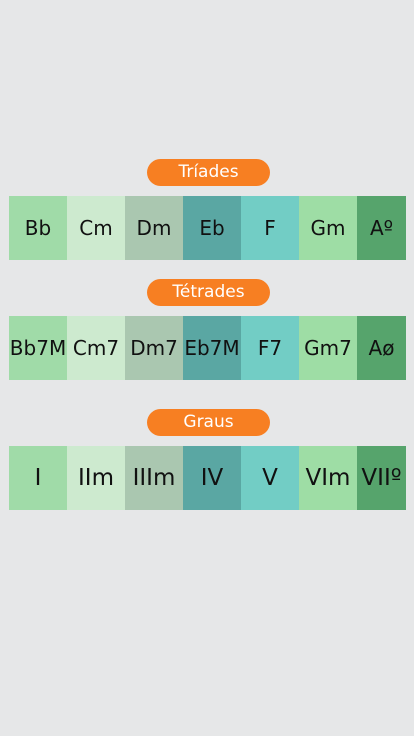  I want to click on degree-cell: V, so click(270, 478).